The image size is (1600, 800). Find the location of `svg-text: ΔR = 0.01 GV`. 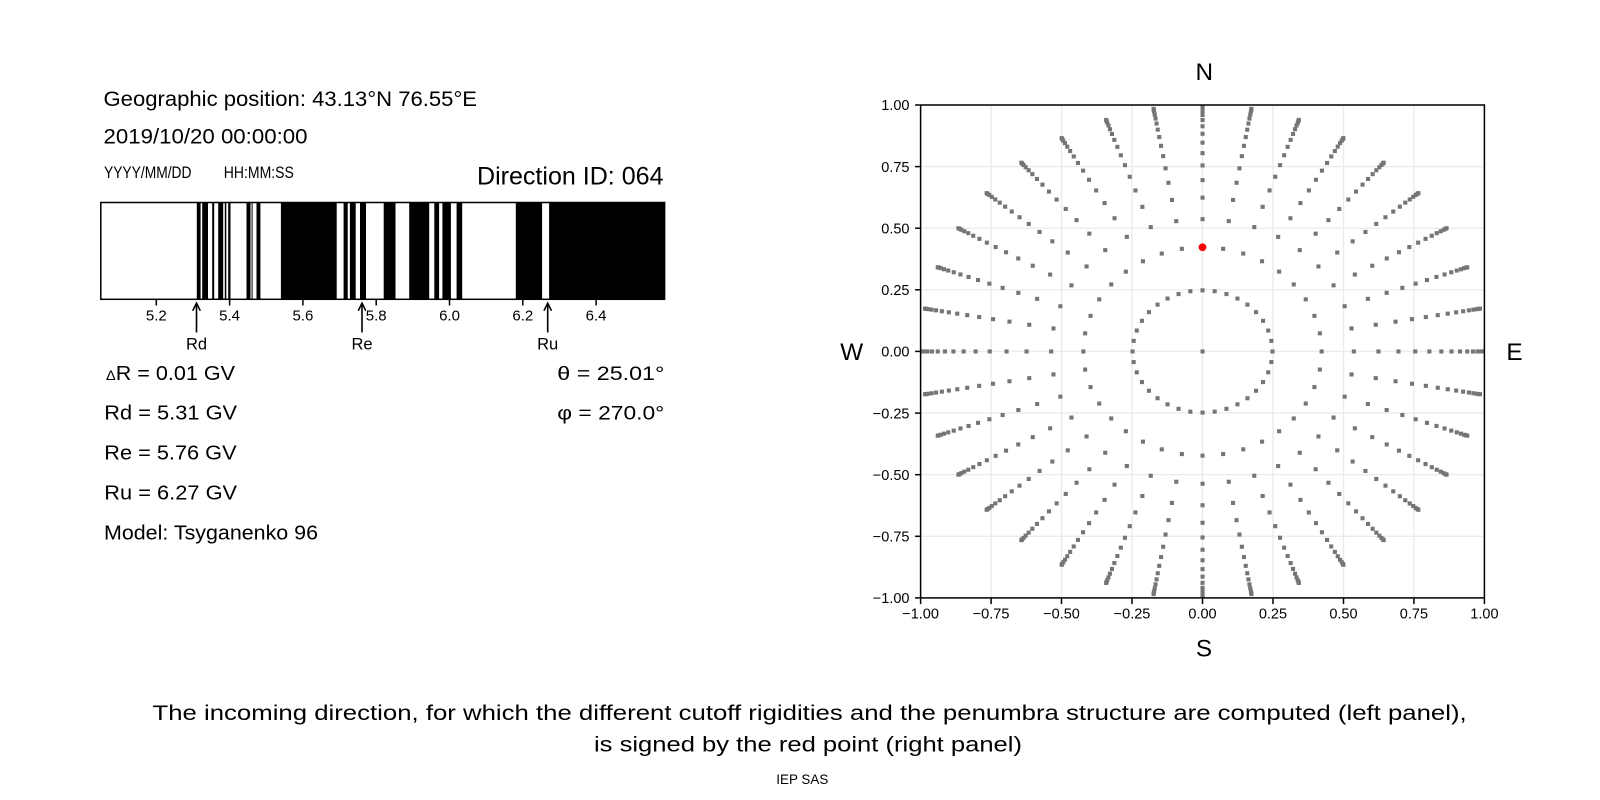

svg-text: ΔR = 0.01 GV is located at coordinates (171, 374).